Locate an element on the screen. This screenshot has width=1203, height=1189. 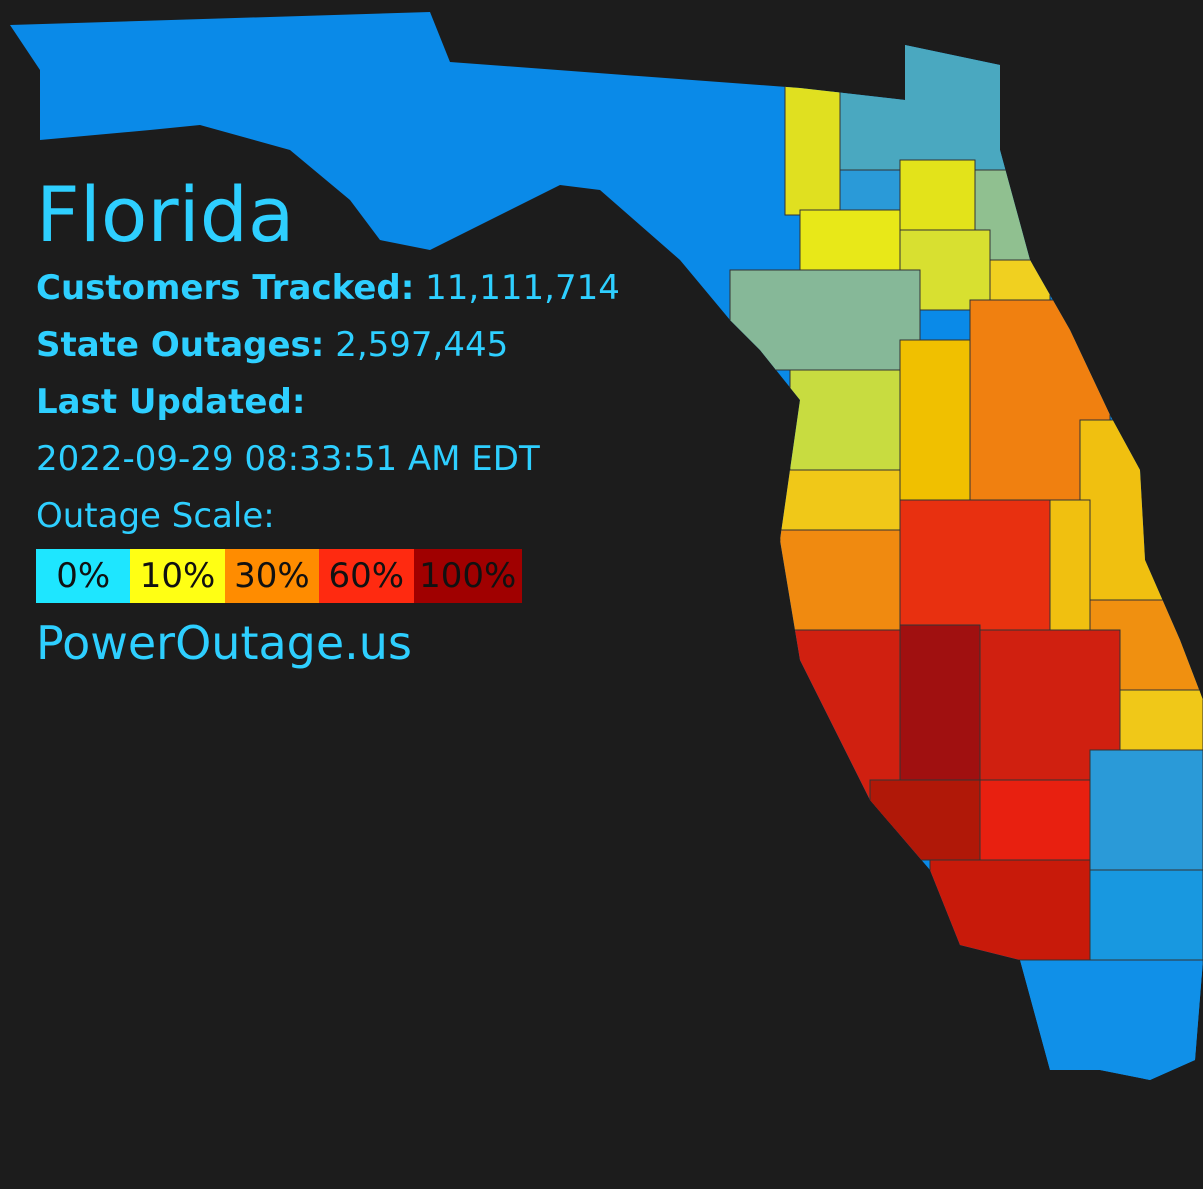
state-title: Florida is located at coordinates (165, 214).